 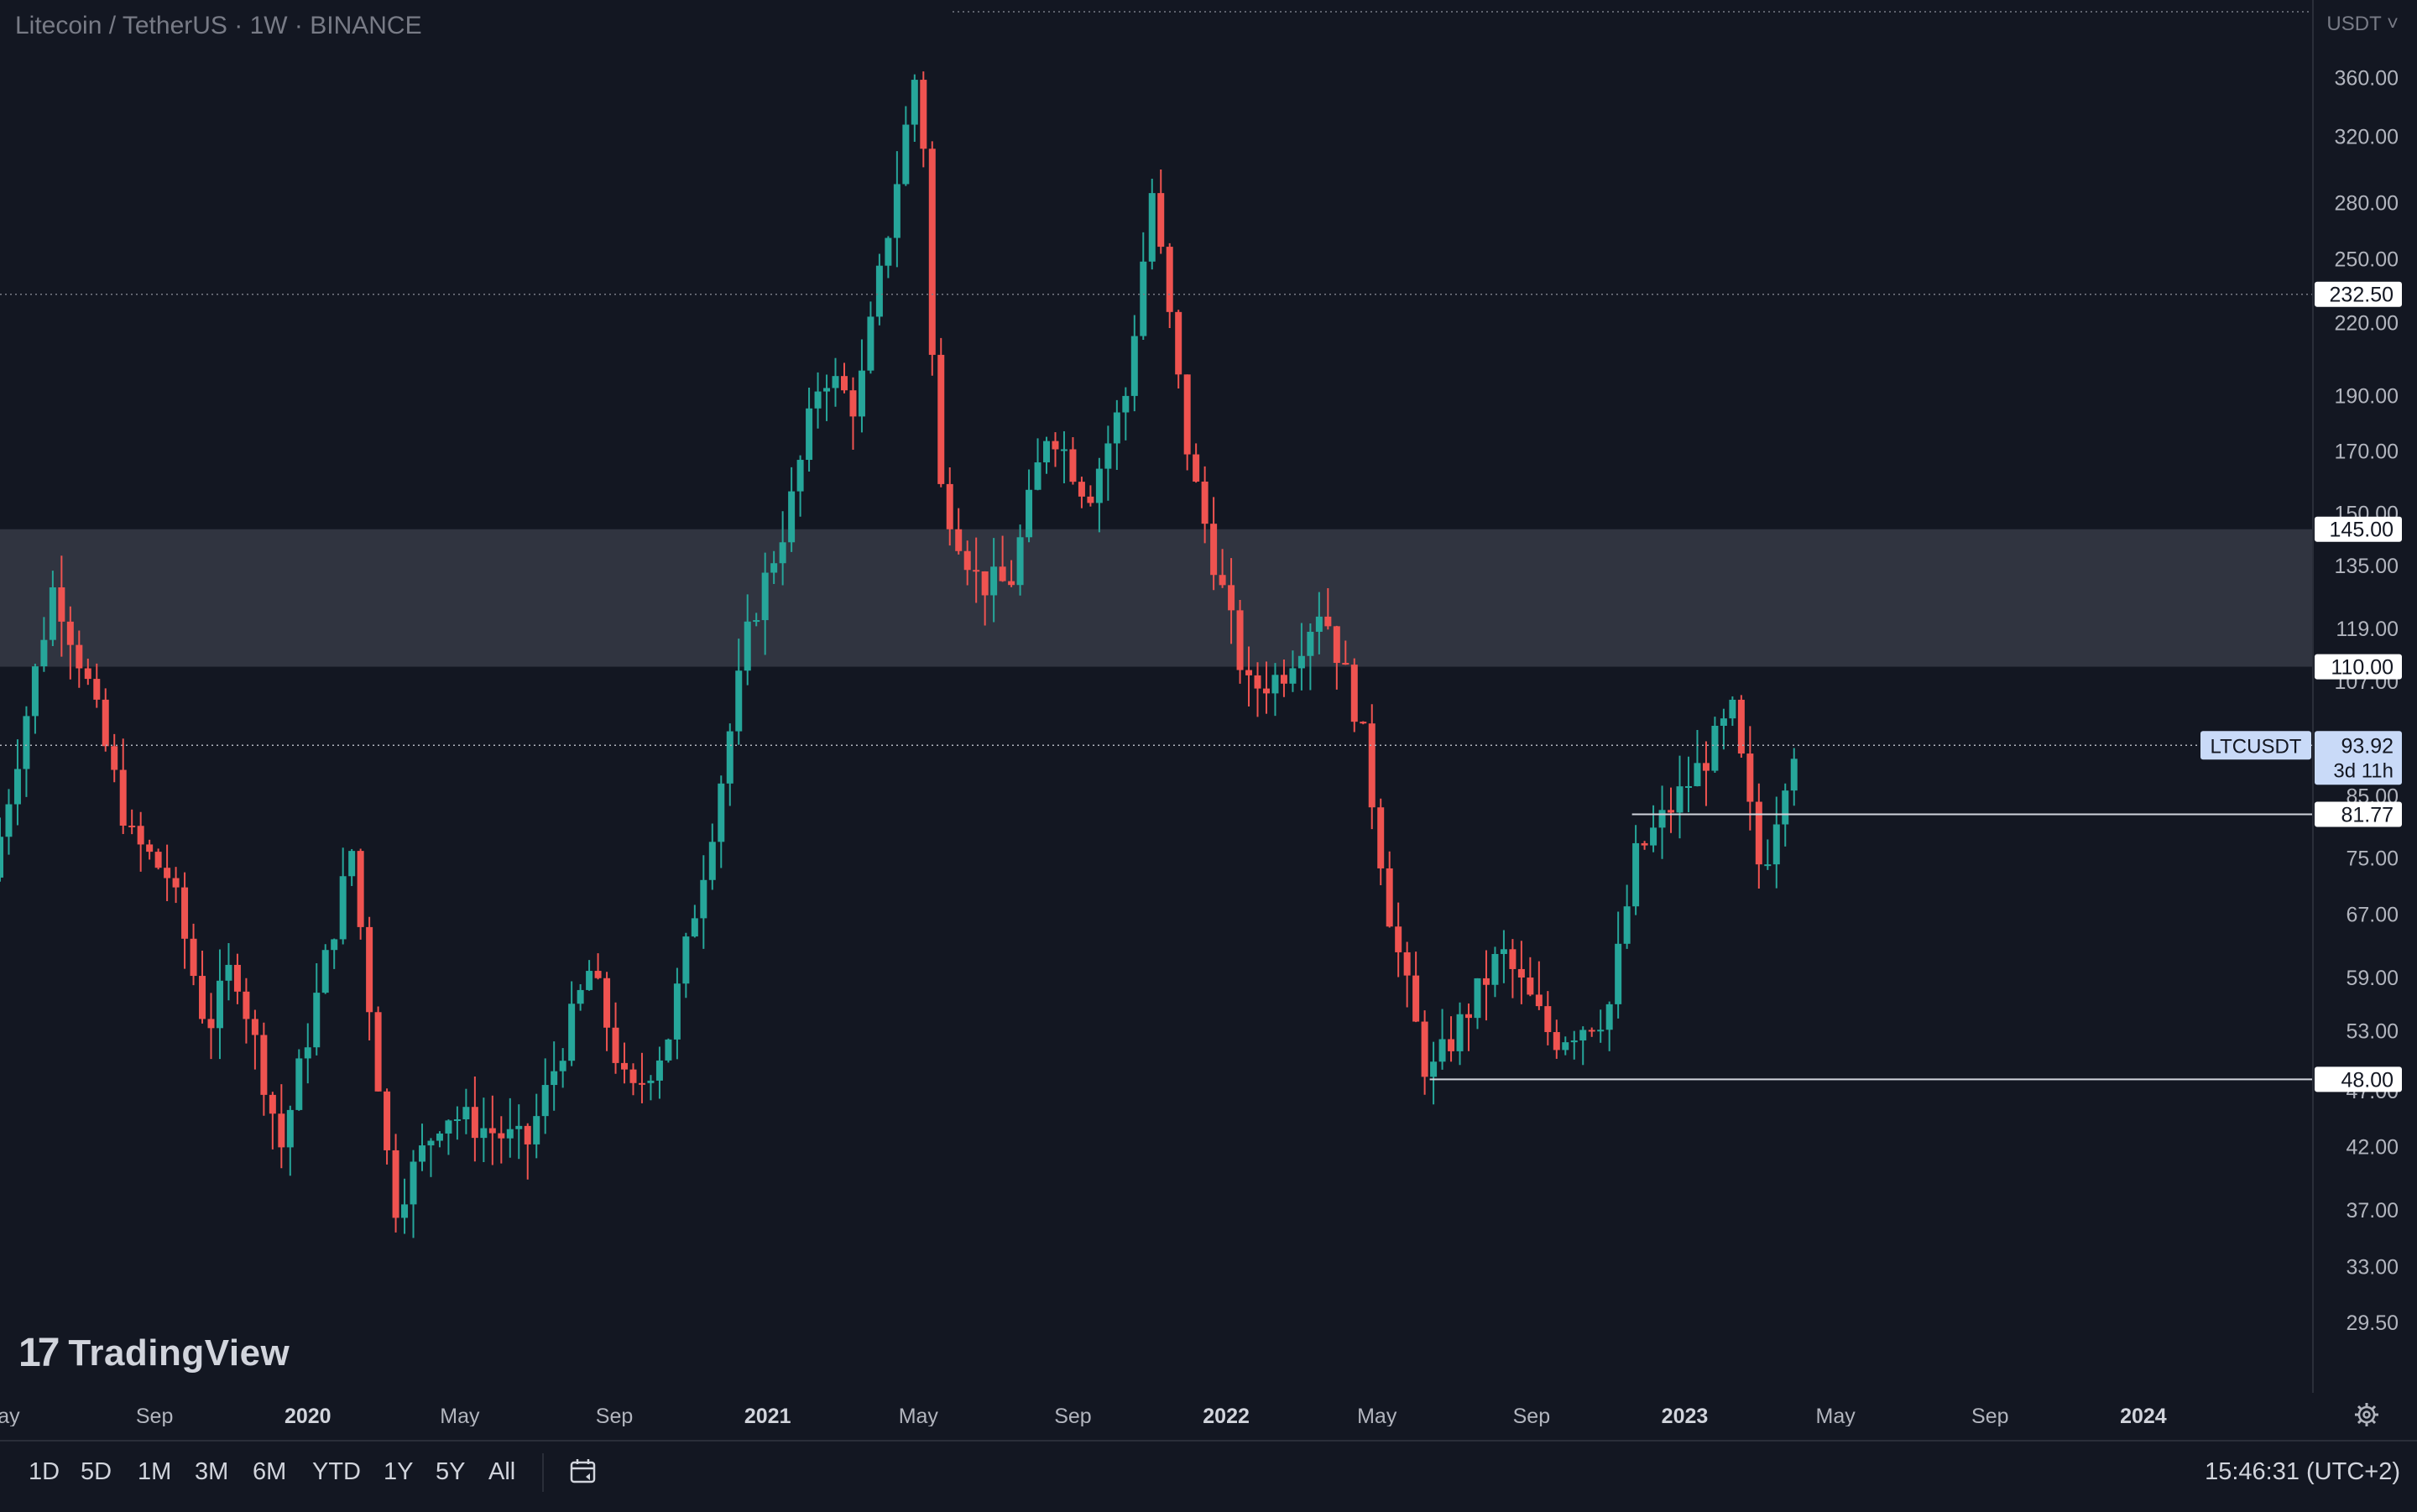 What do you see at coordinates (336, 1471) in the screenshot?
I see `range-button-ytd: YTD` at bounding box center [336, 1471].